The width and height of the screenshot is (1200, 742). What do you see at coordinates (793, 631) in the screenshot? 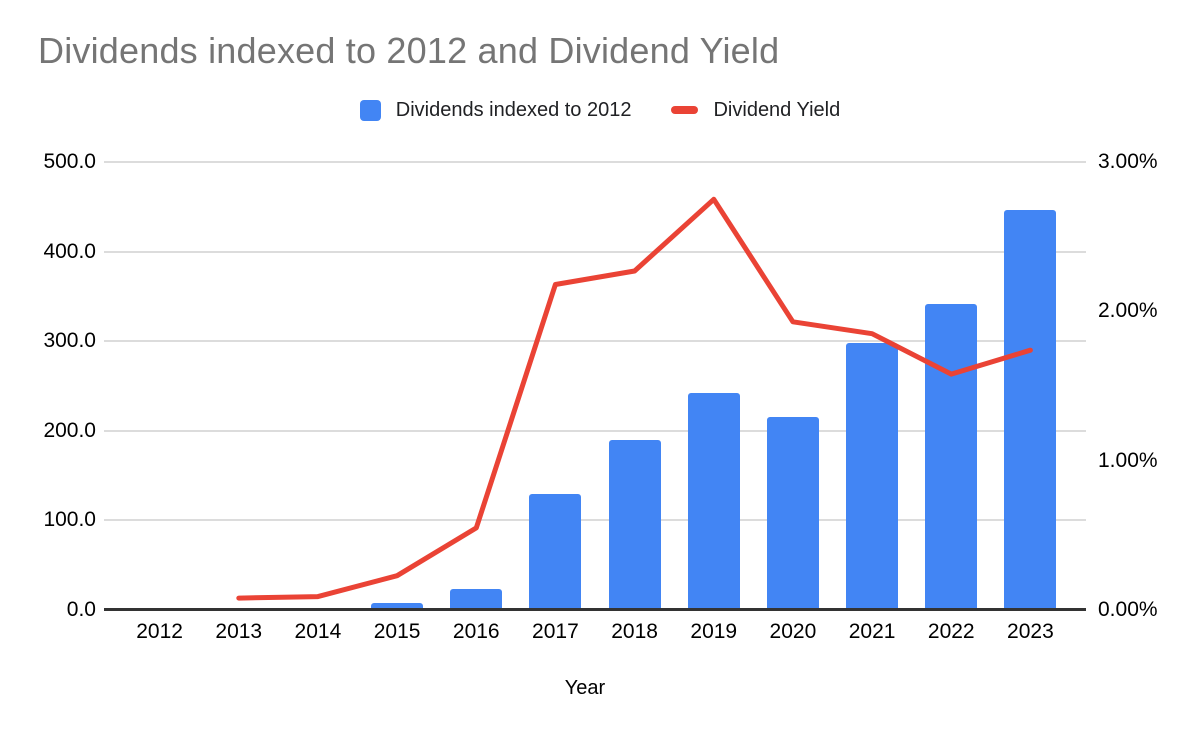
I see `x-axis-tick-label: 2020` at bounding box center [793, 631].